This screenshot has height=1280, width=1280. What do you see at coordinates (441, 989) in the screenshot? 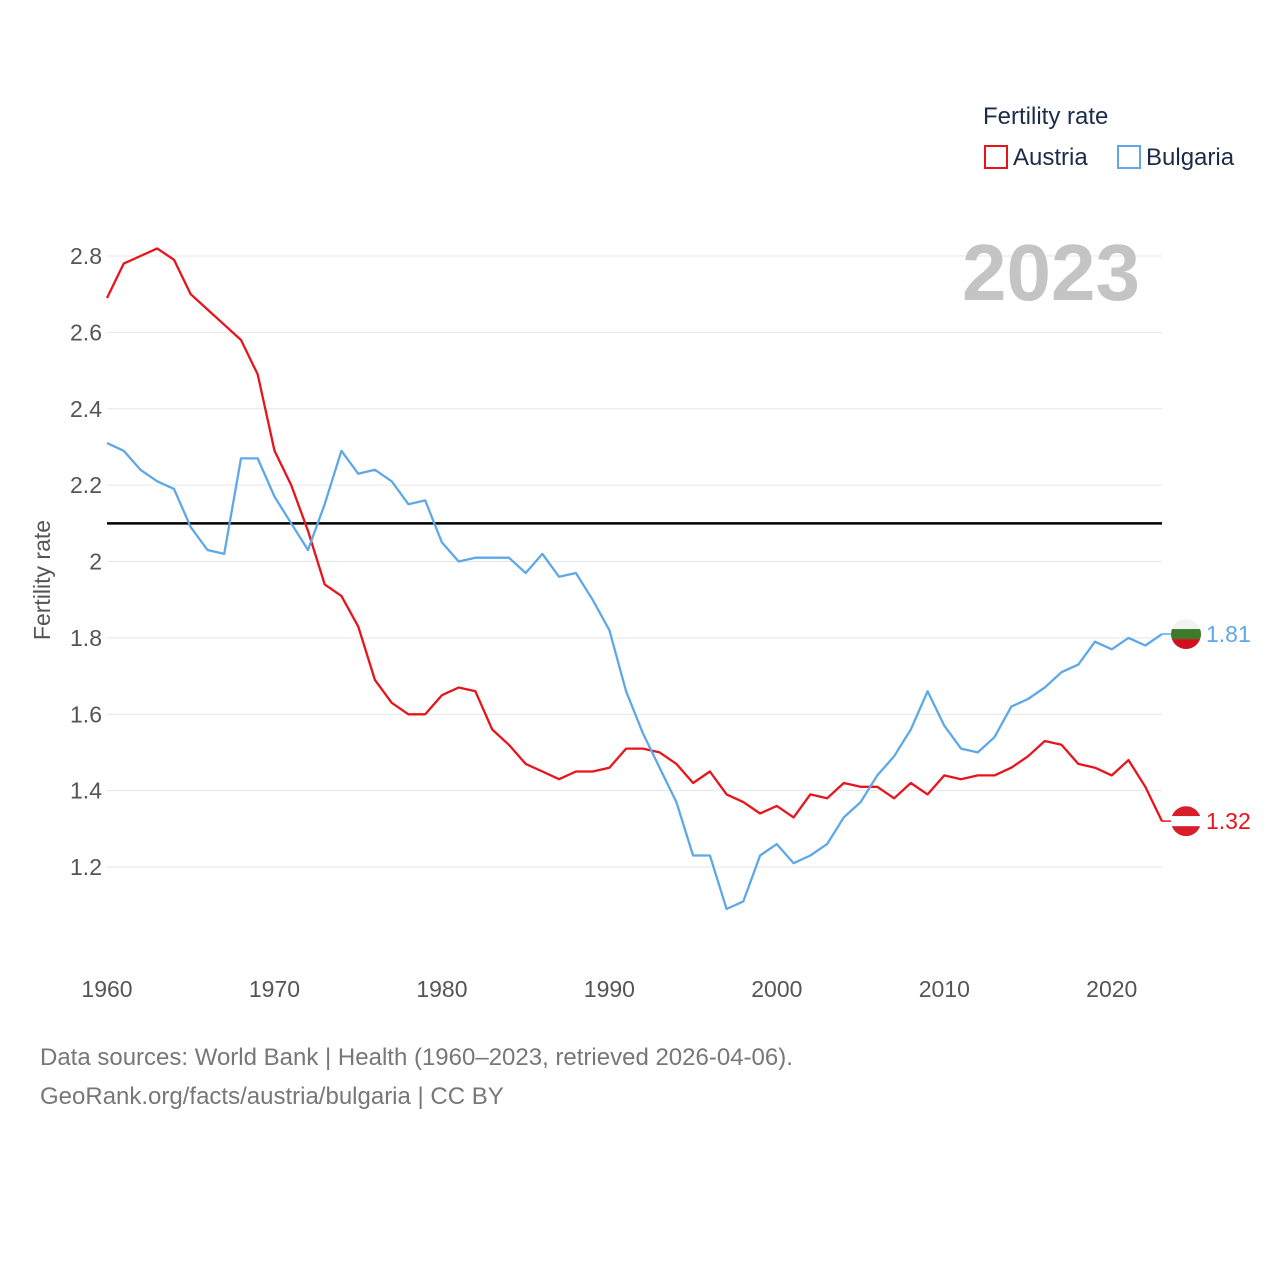
I see `x-tick-1980: 1980` at bounding box center [441, 989].